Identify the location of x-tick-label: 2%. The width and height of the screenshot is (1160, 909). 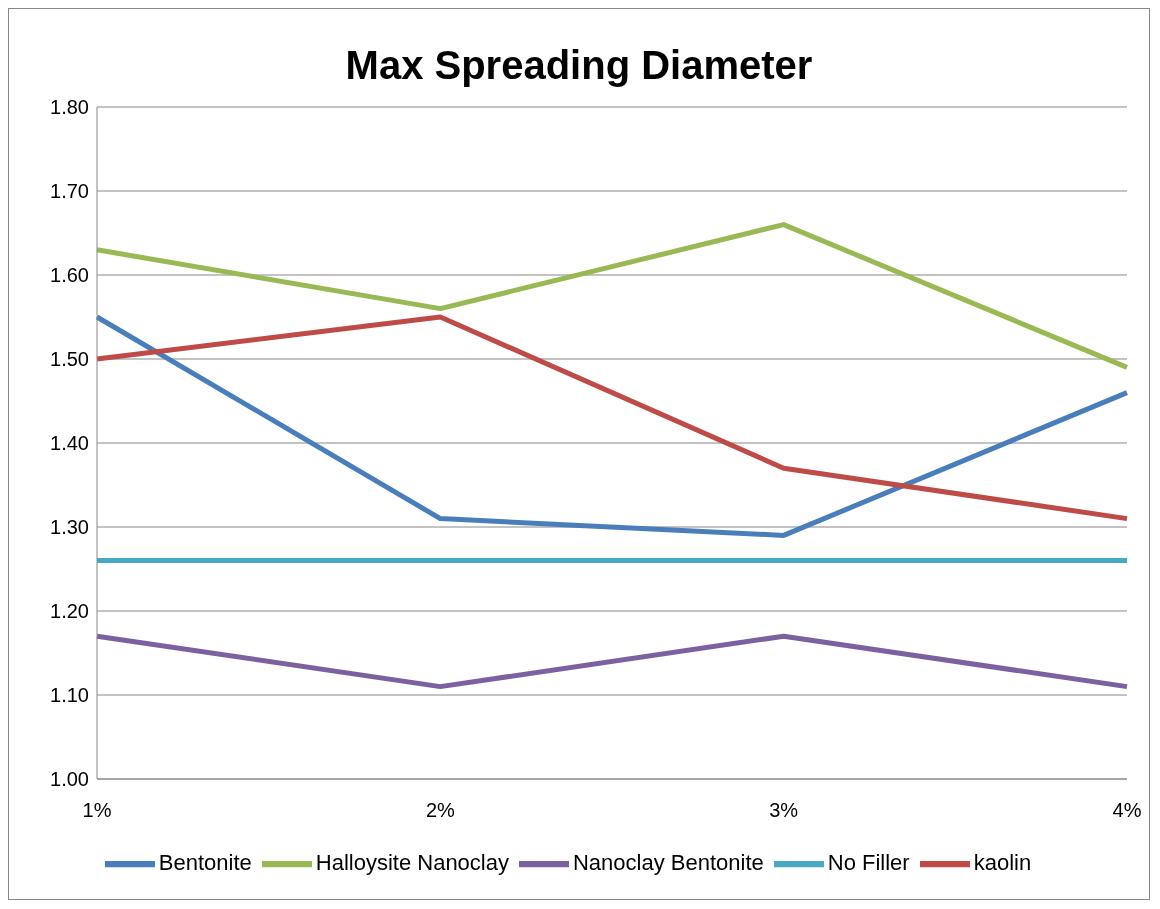
(440, 810).